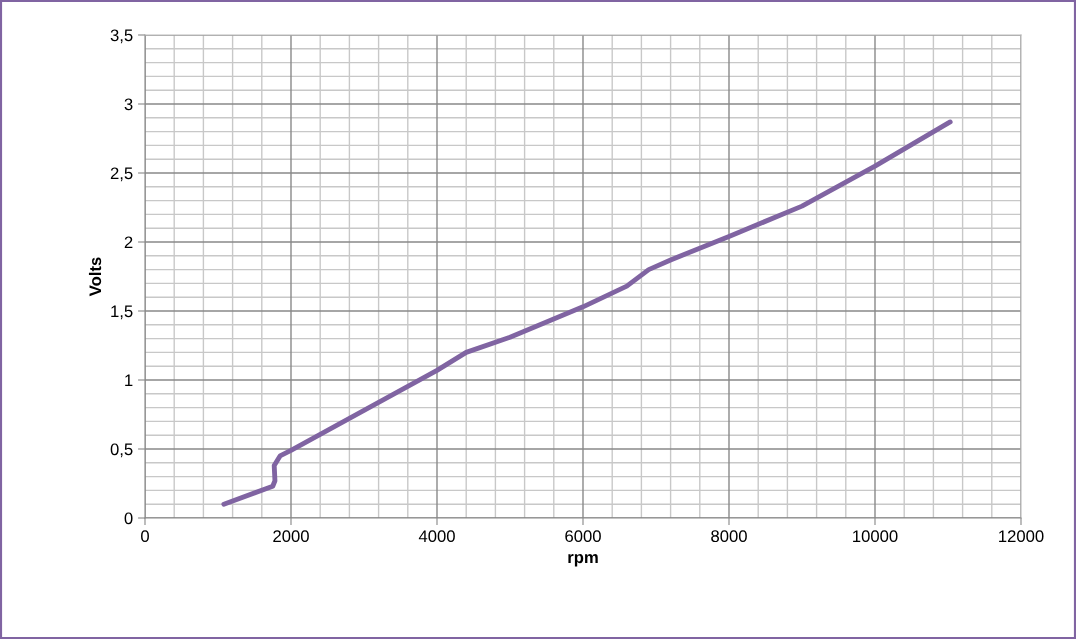  What do you see at coordinates (121, 36) in the screenshot?
I see `y-tick-label: 3,5` at bounding box center [121, 36].